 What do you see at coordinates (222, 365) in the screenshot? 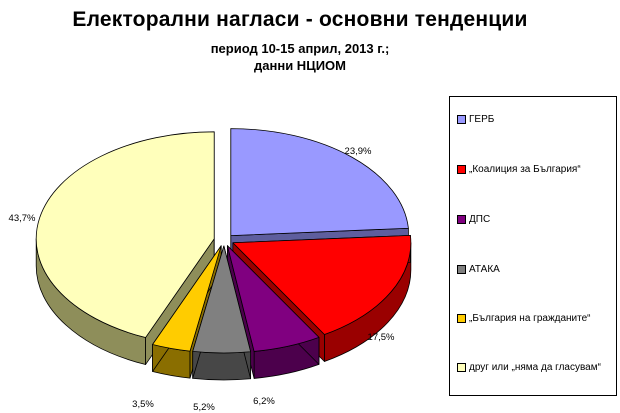
I see `pie-slice-side-ataka` at bounding box center [222, 365].